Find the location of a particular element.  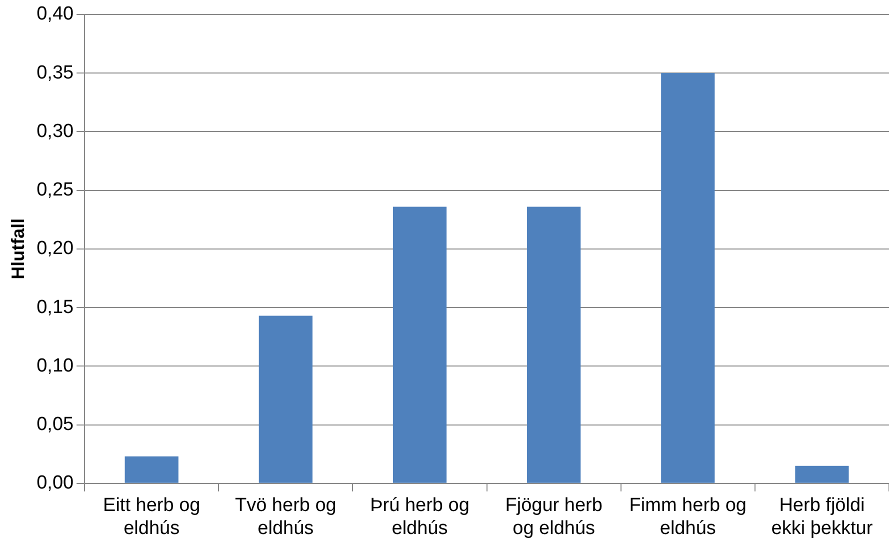

y-tick-label: 0,30 is located at coordinates (55, 131).